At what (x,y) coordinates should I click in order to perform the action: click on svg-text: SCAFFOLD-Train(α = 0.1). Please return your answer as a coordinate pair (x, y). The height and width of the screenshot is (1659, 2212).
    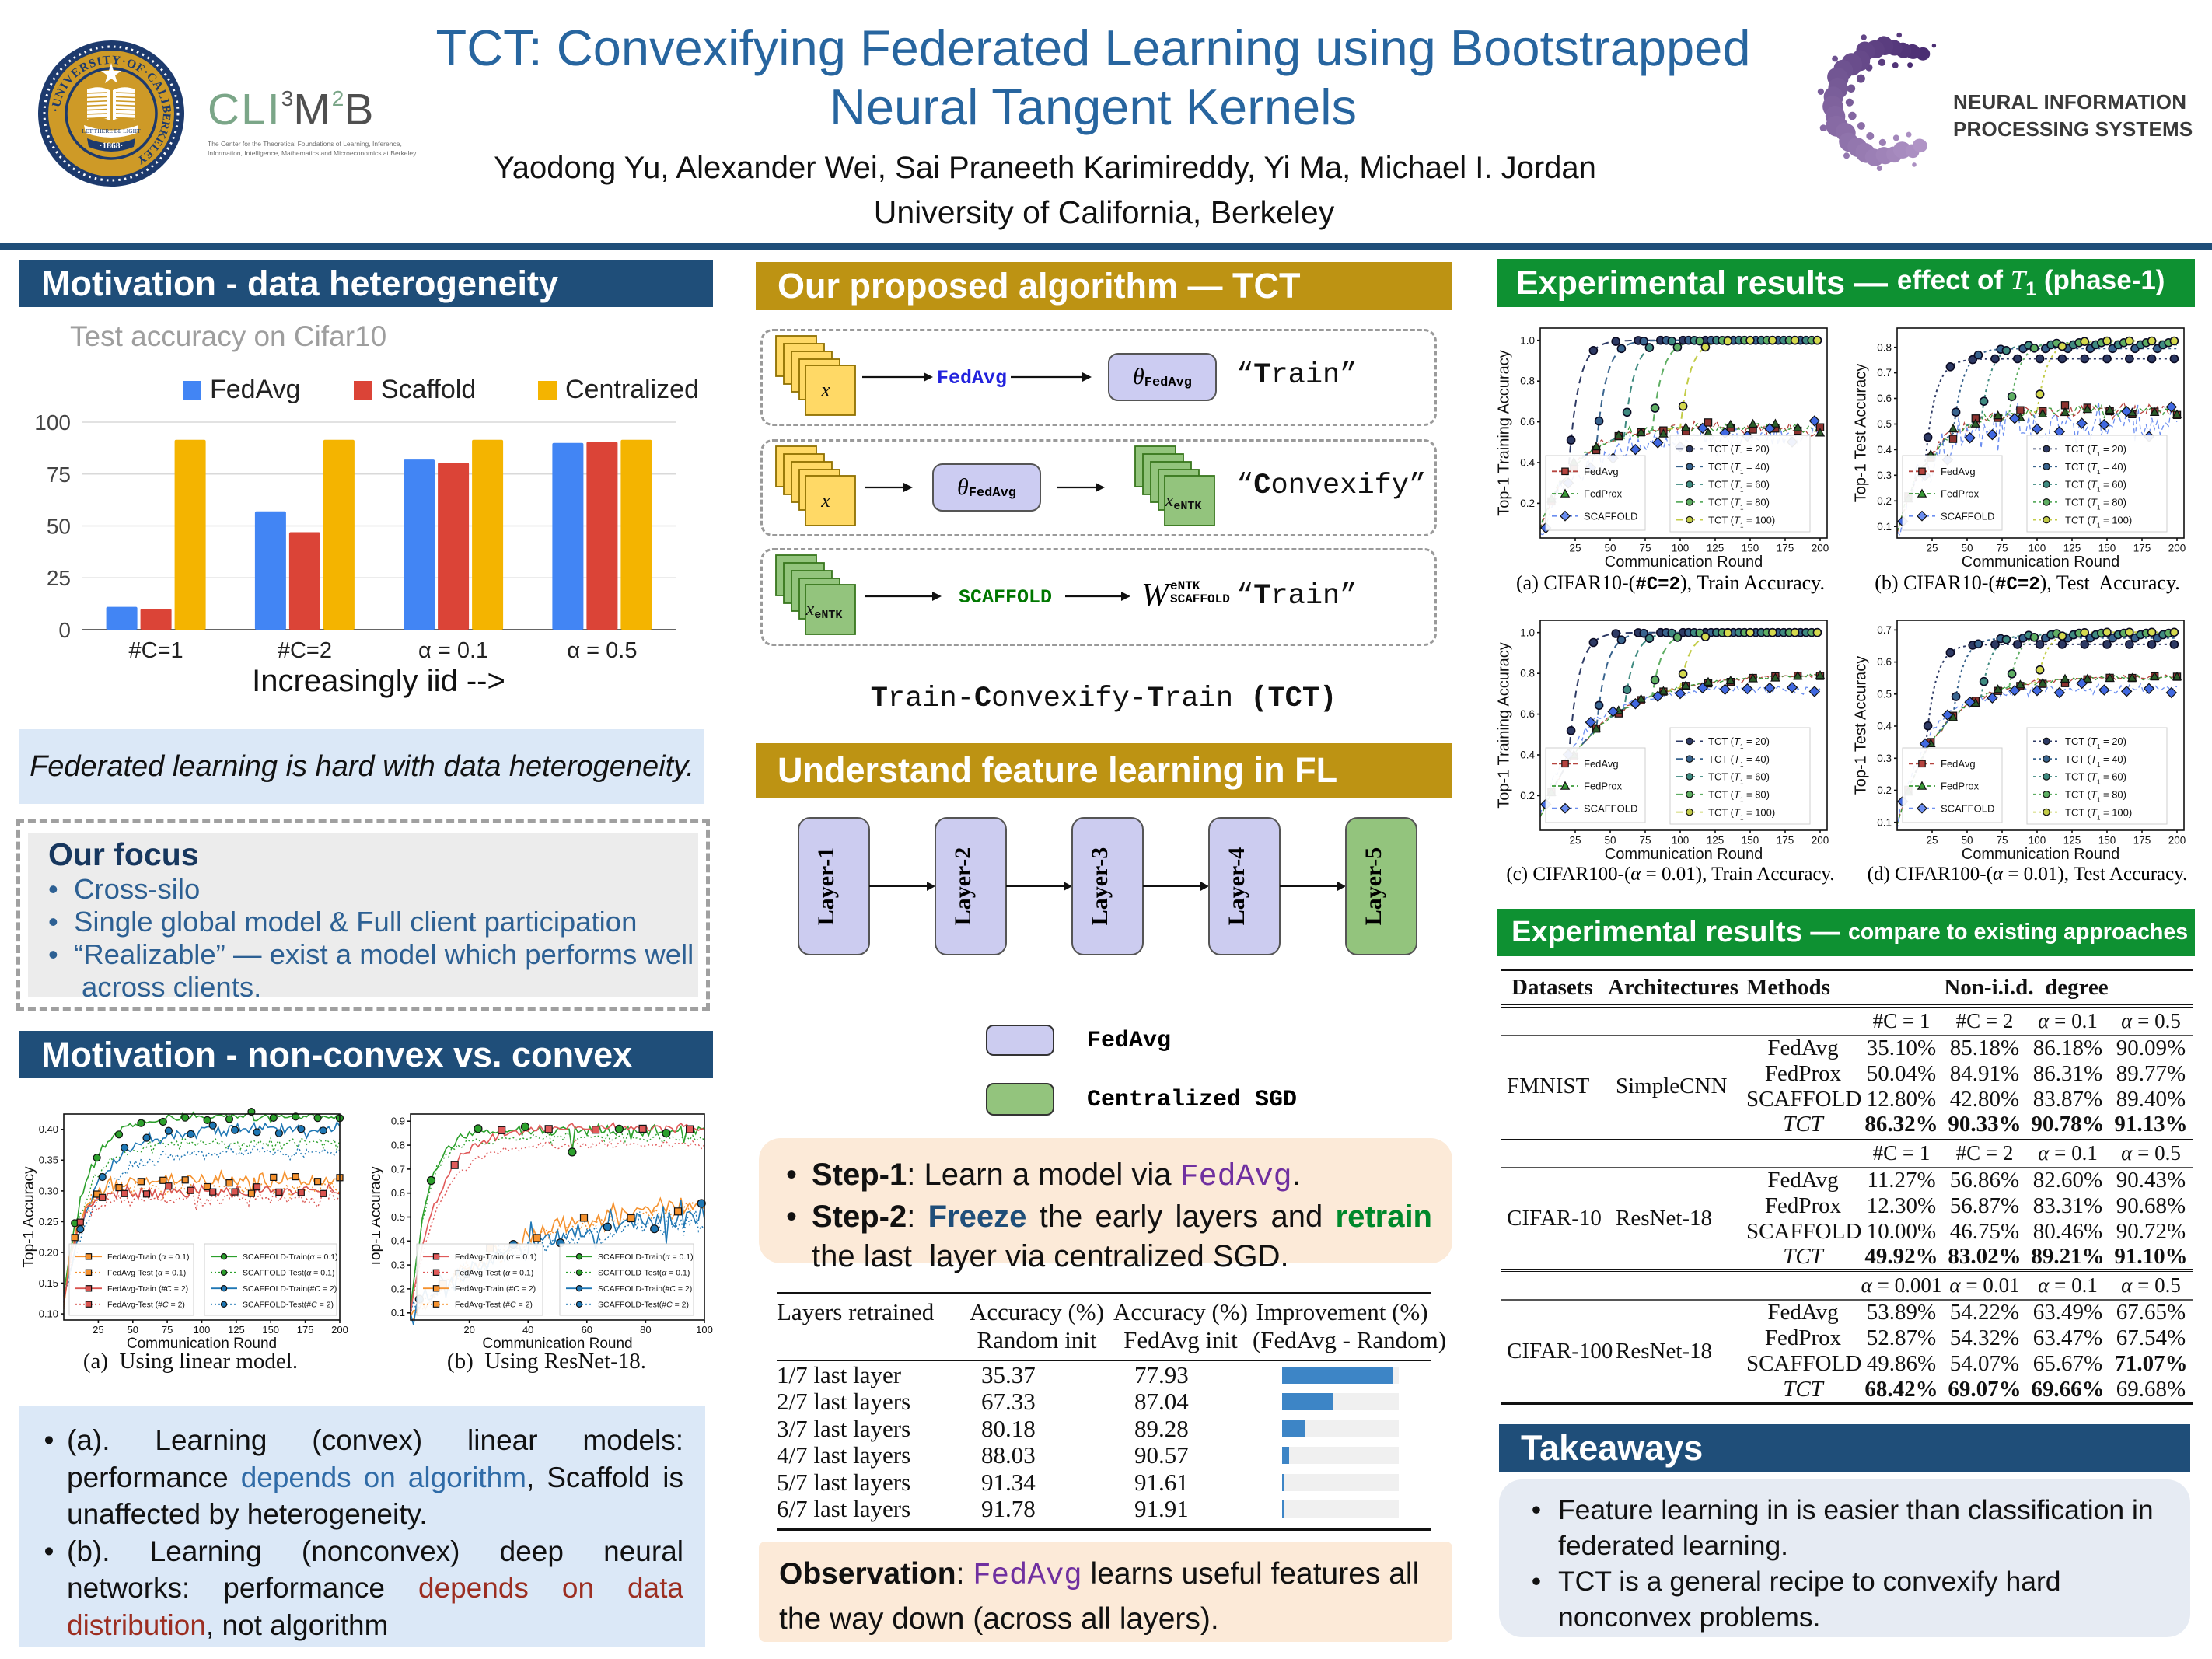
    Looking at the image, I should click on (646, 1257).